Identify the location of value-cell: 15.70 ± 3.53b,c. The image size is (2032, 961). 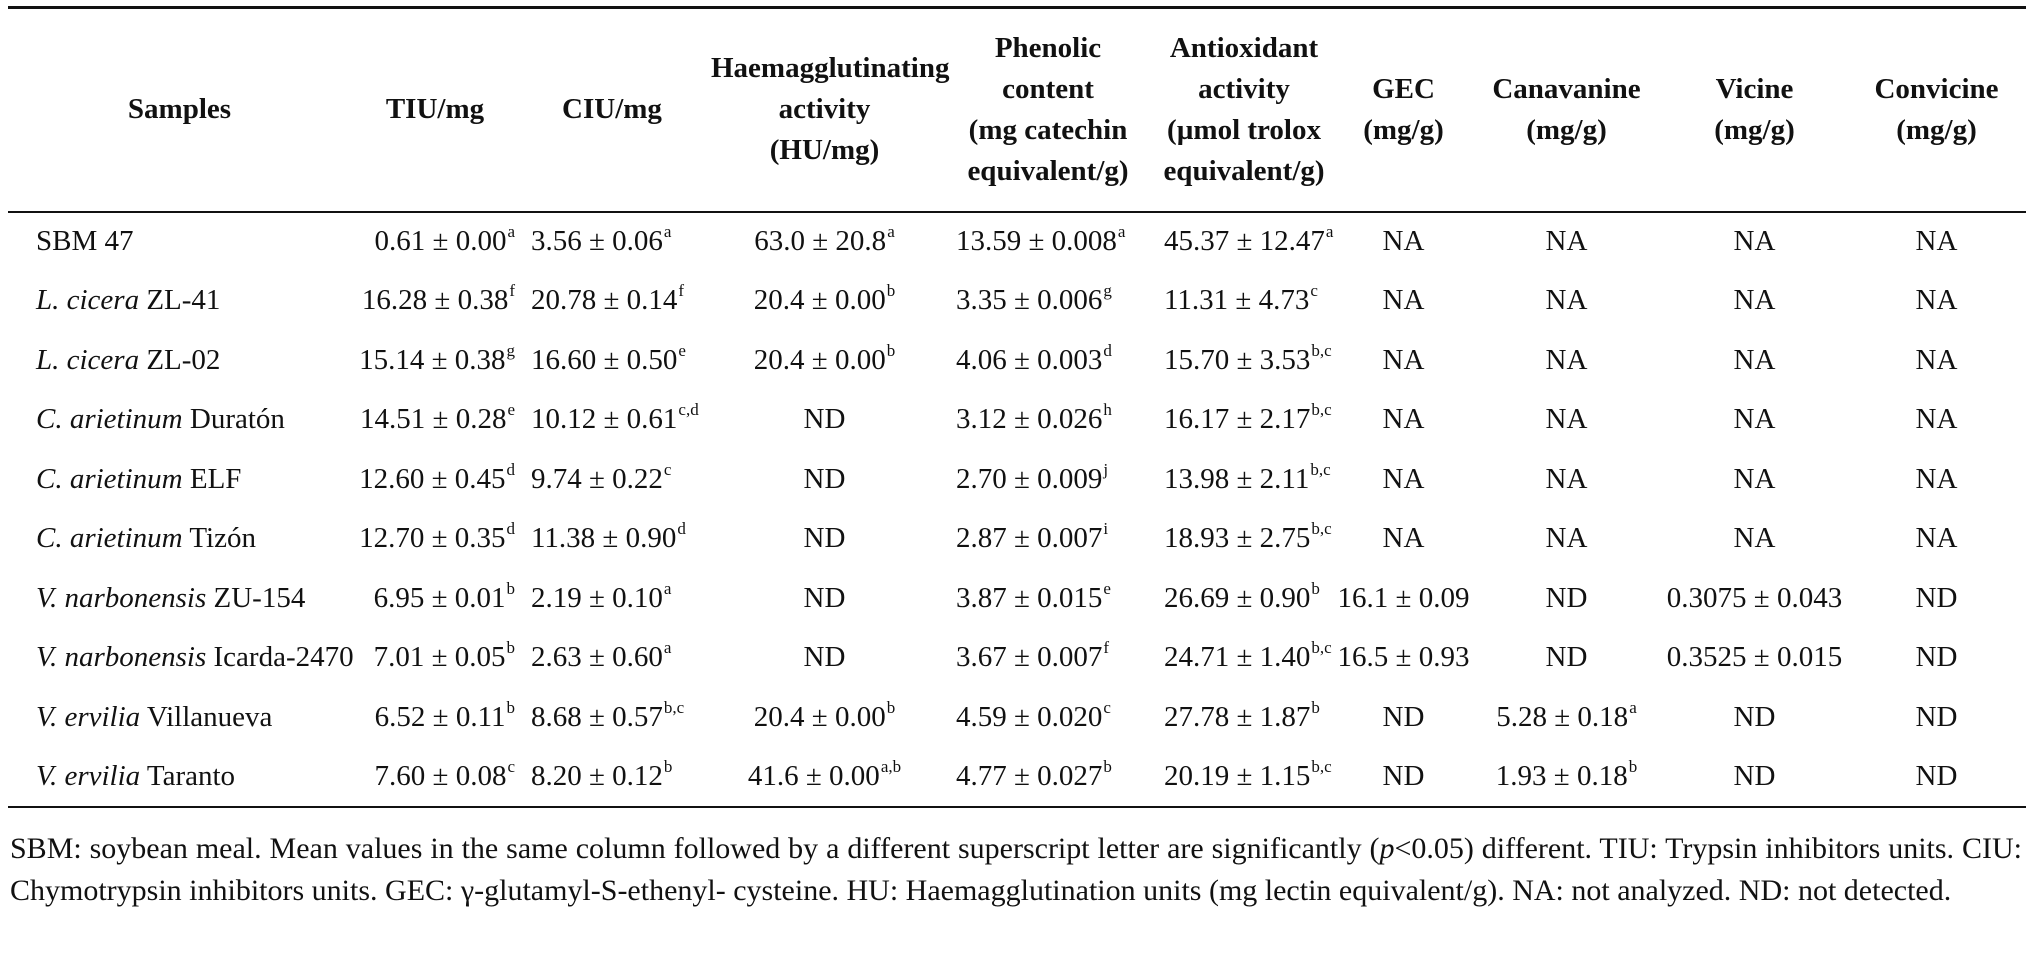
(1244, 361).